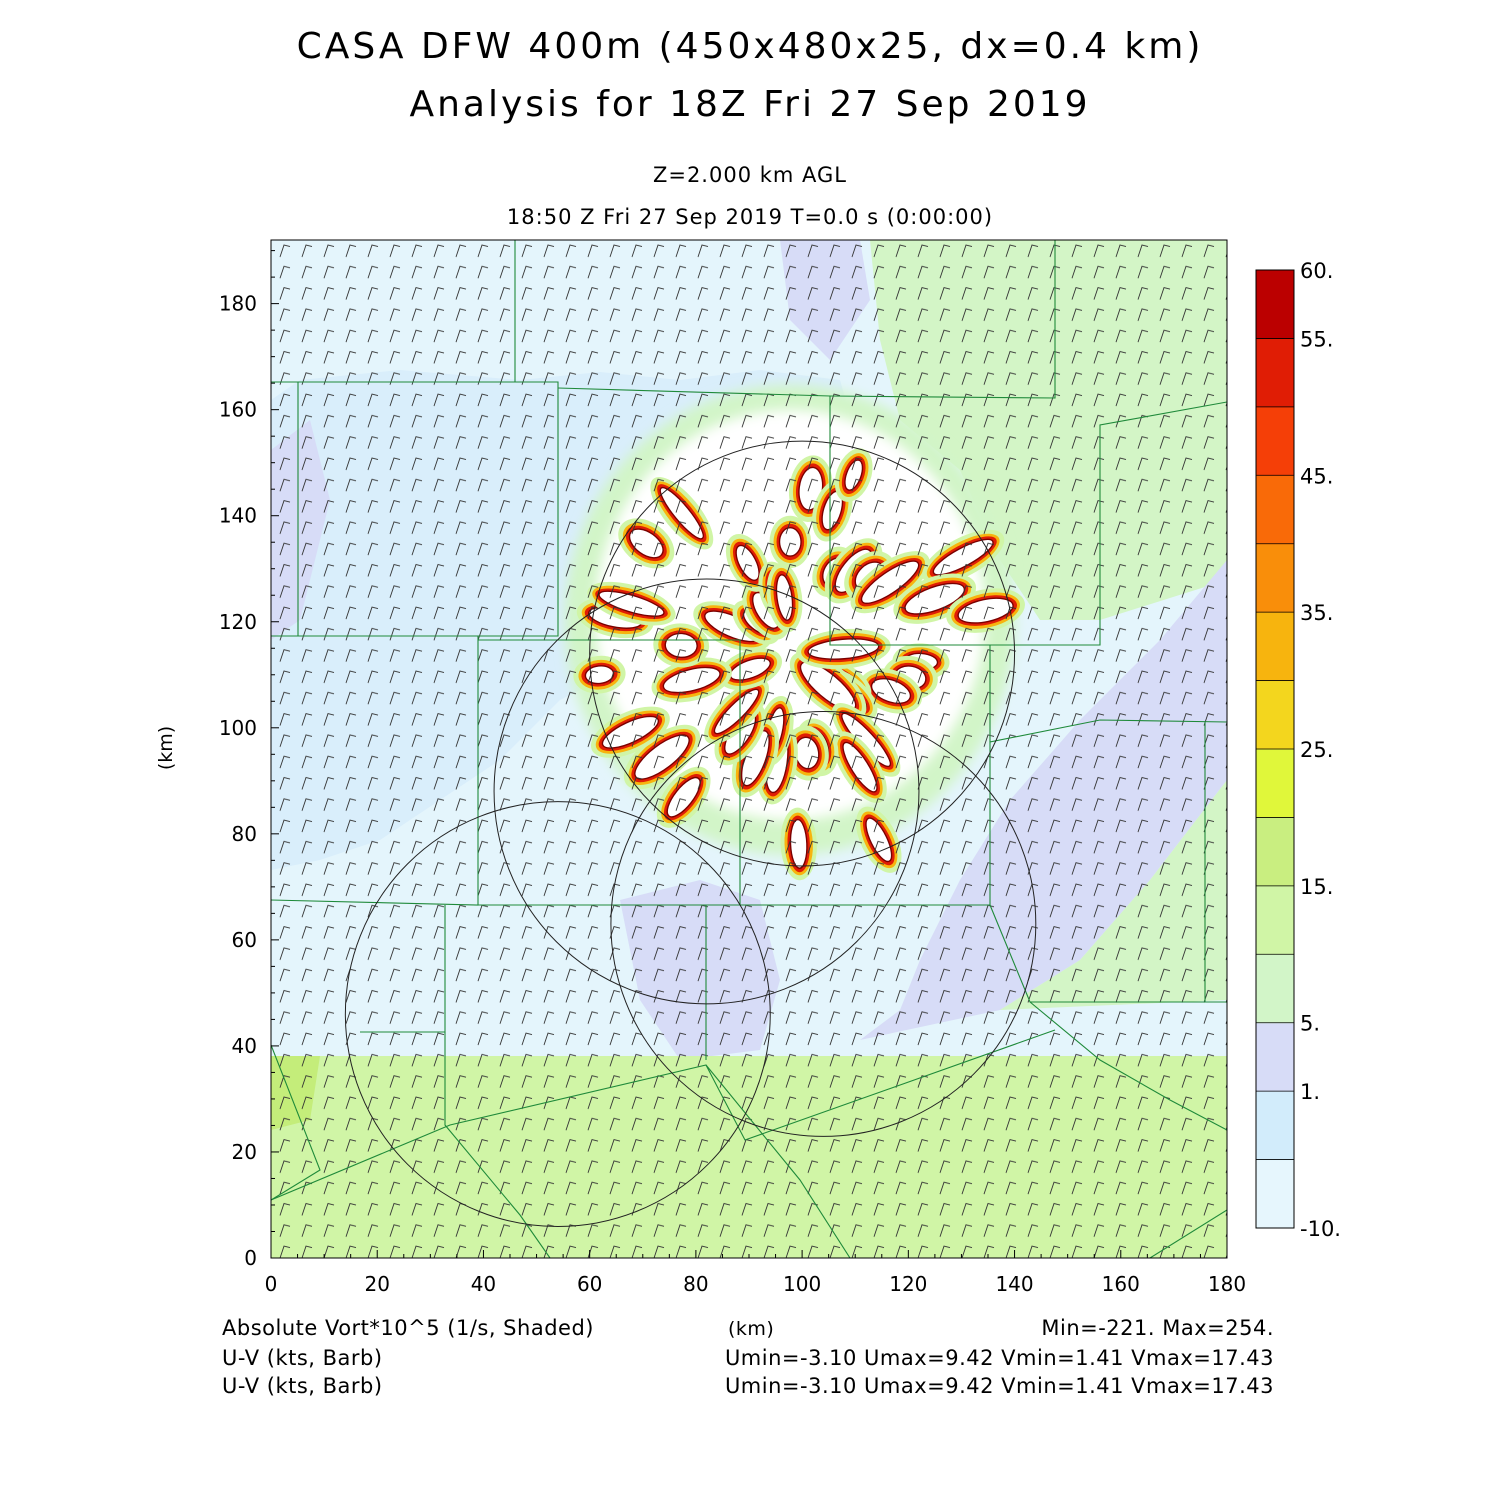 This screenshot has width=1500, height=1500. What do you see at coordinates (238, 516) in the screenshot?
I see `y-tick-label: 140` at bounding box center [238, 516].